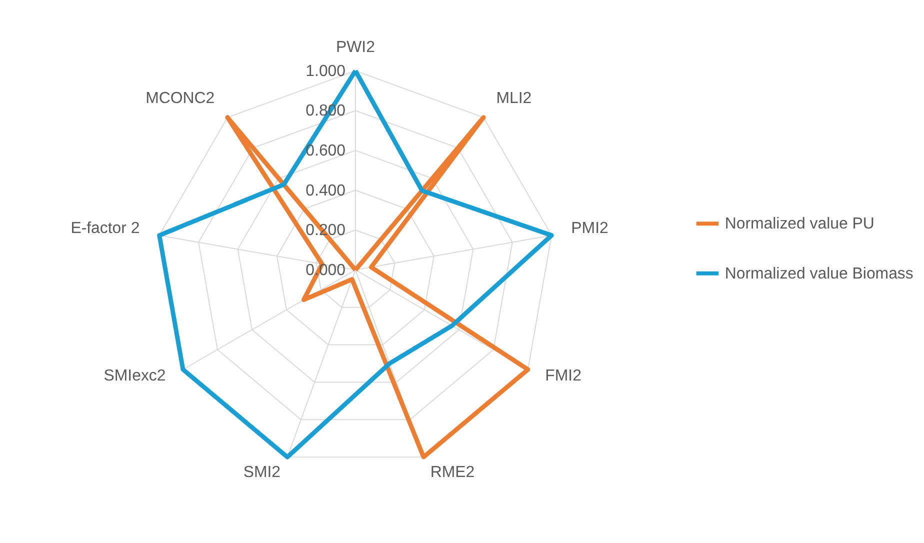 Image resolution: width=924 pixels, height=543 pixels. What do you see at coordinates (326, 151) in the screenshot?
I see `y-tick-label: 0.600` at bounding box center [326, 151].